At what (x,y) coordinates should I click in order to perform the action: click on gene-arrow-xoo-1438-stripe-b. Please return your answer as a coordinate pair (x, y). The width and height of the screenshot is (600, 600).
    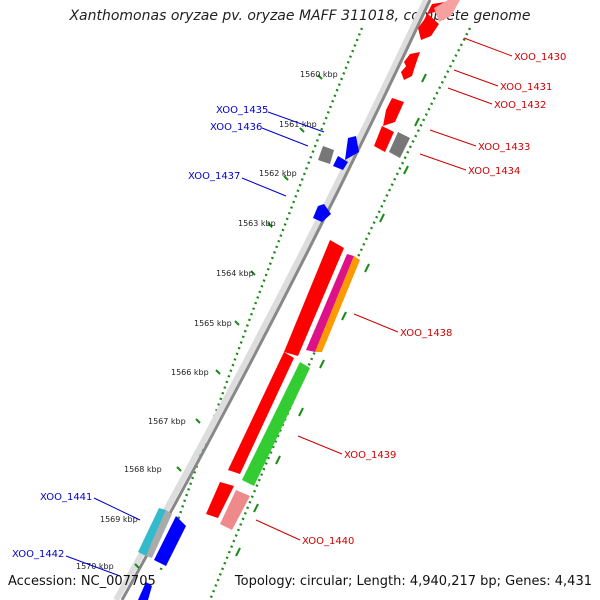
    Looking at the image, I should click on (337, 304).